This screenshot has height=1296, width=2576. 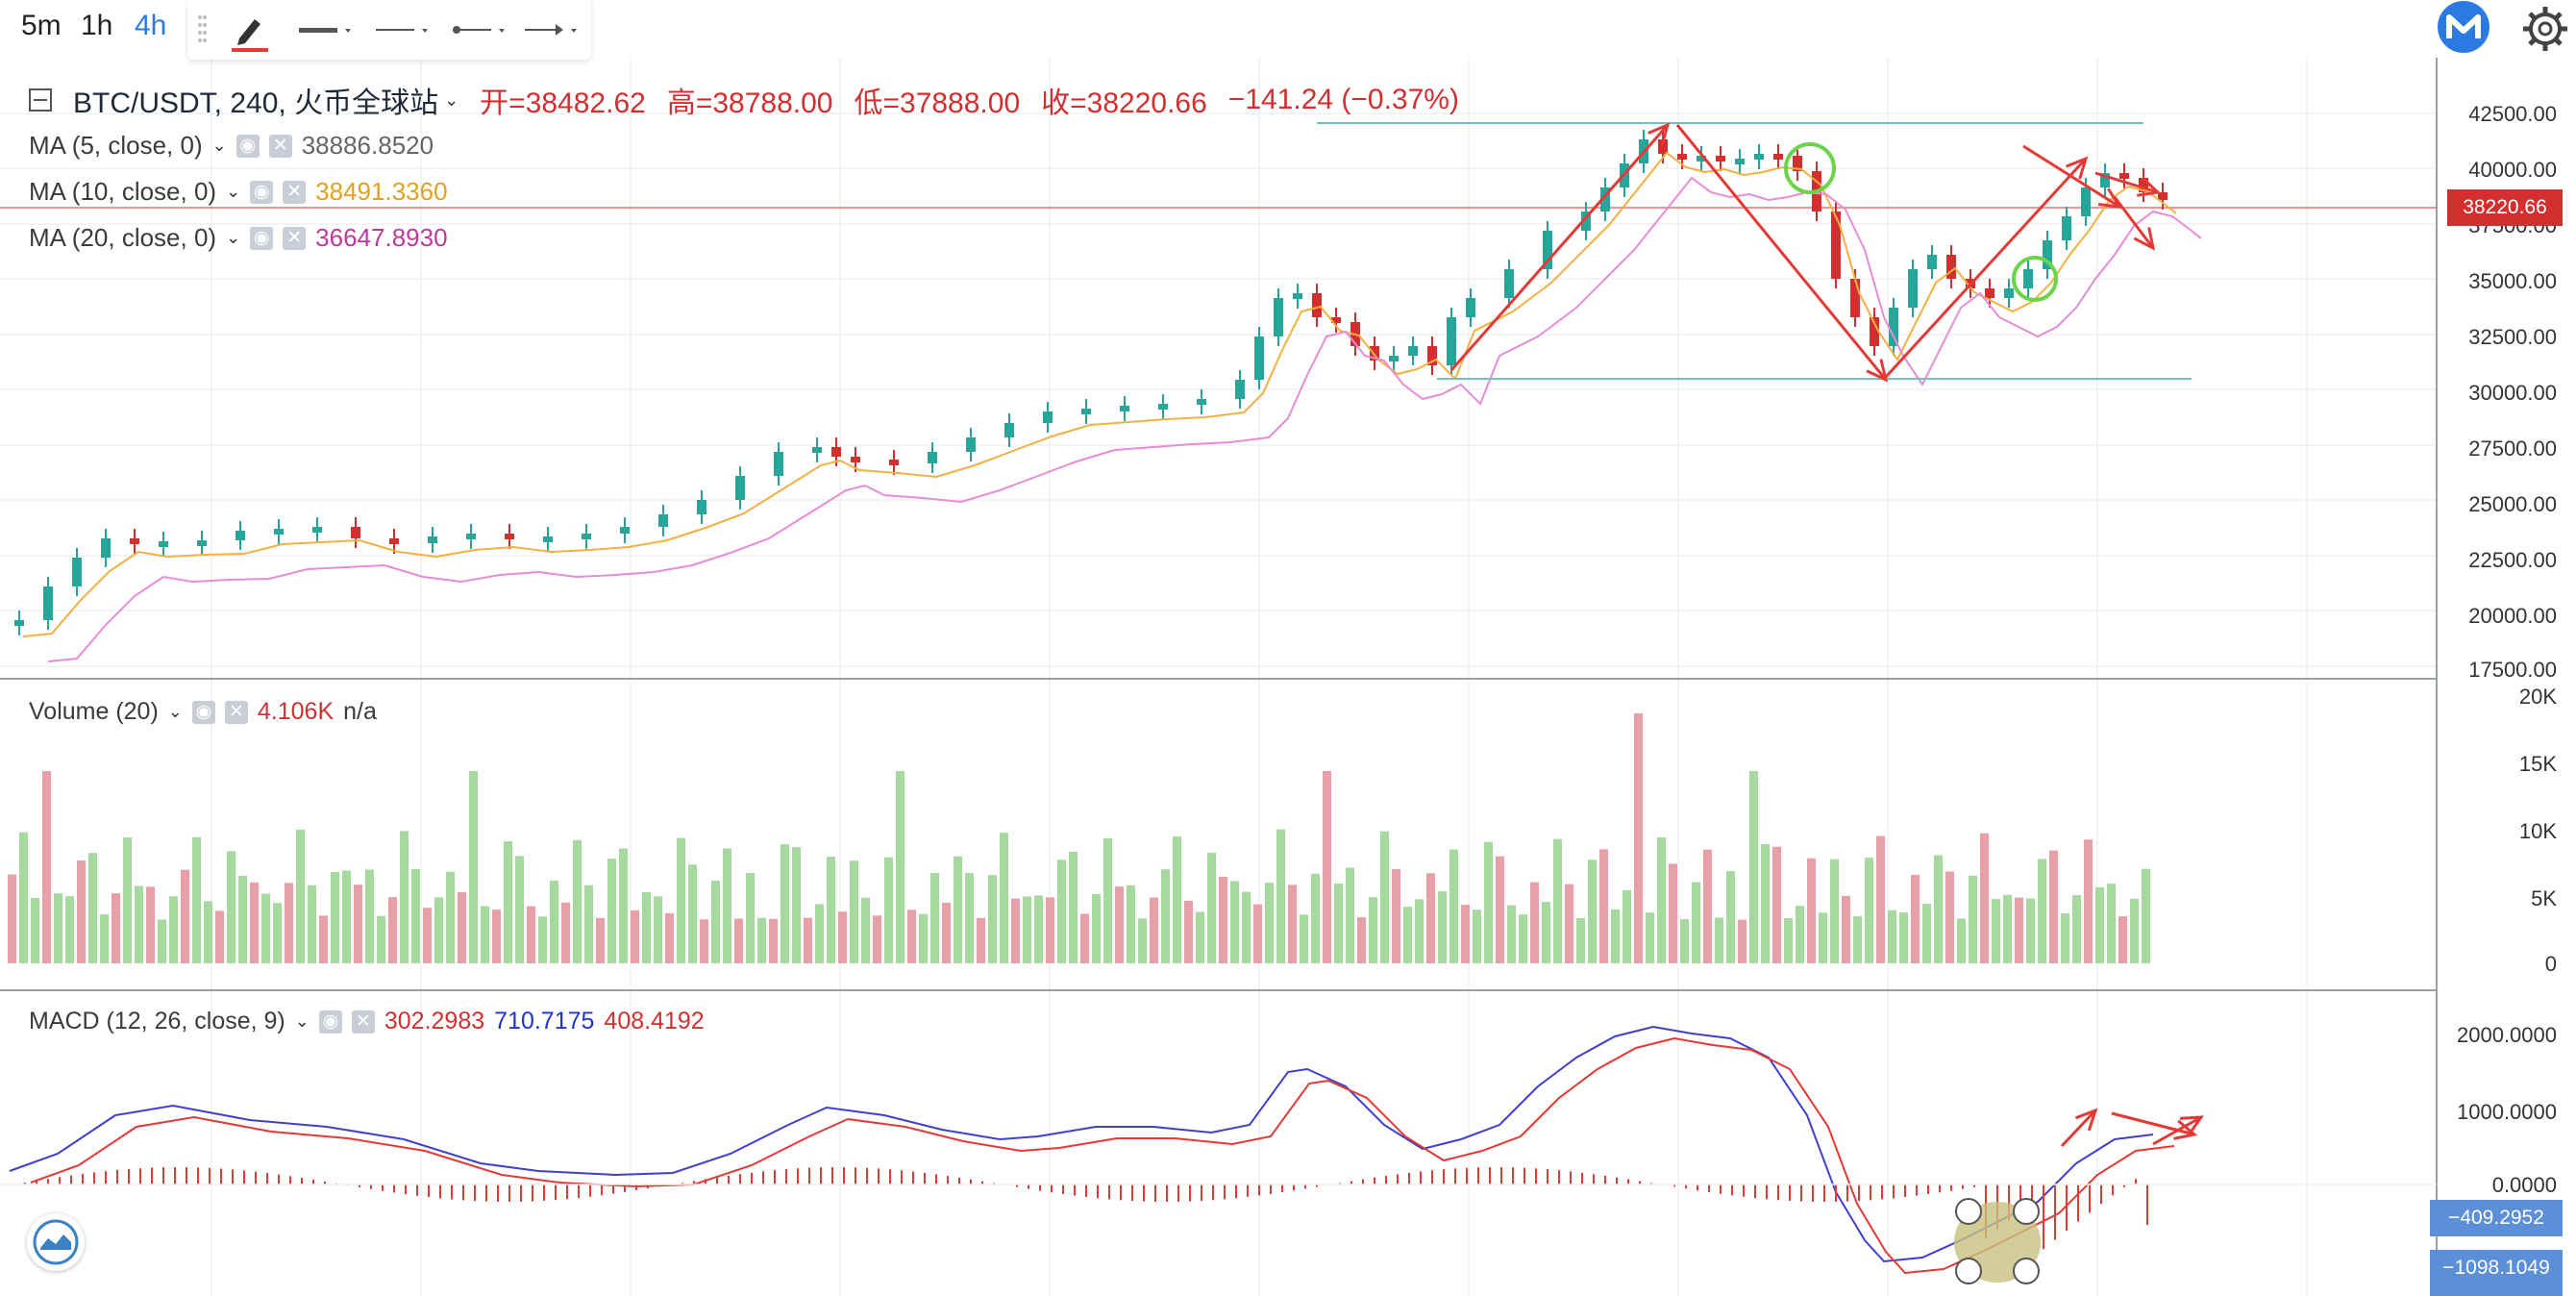 I want to click on price-axis-tick: 25000.00, so click(x=2513, y=504).